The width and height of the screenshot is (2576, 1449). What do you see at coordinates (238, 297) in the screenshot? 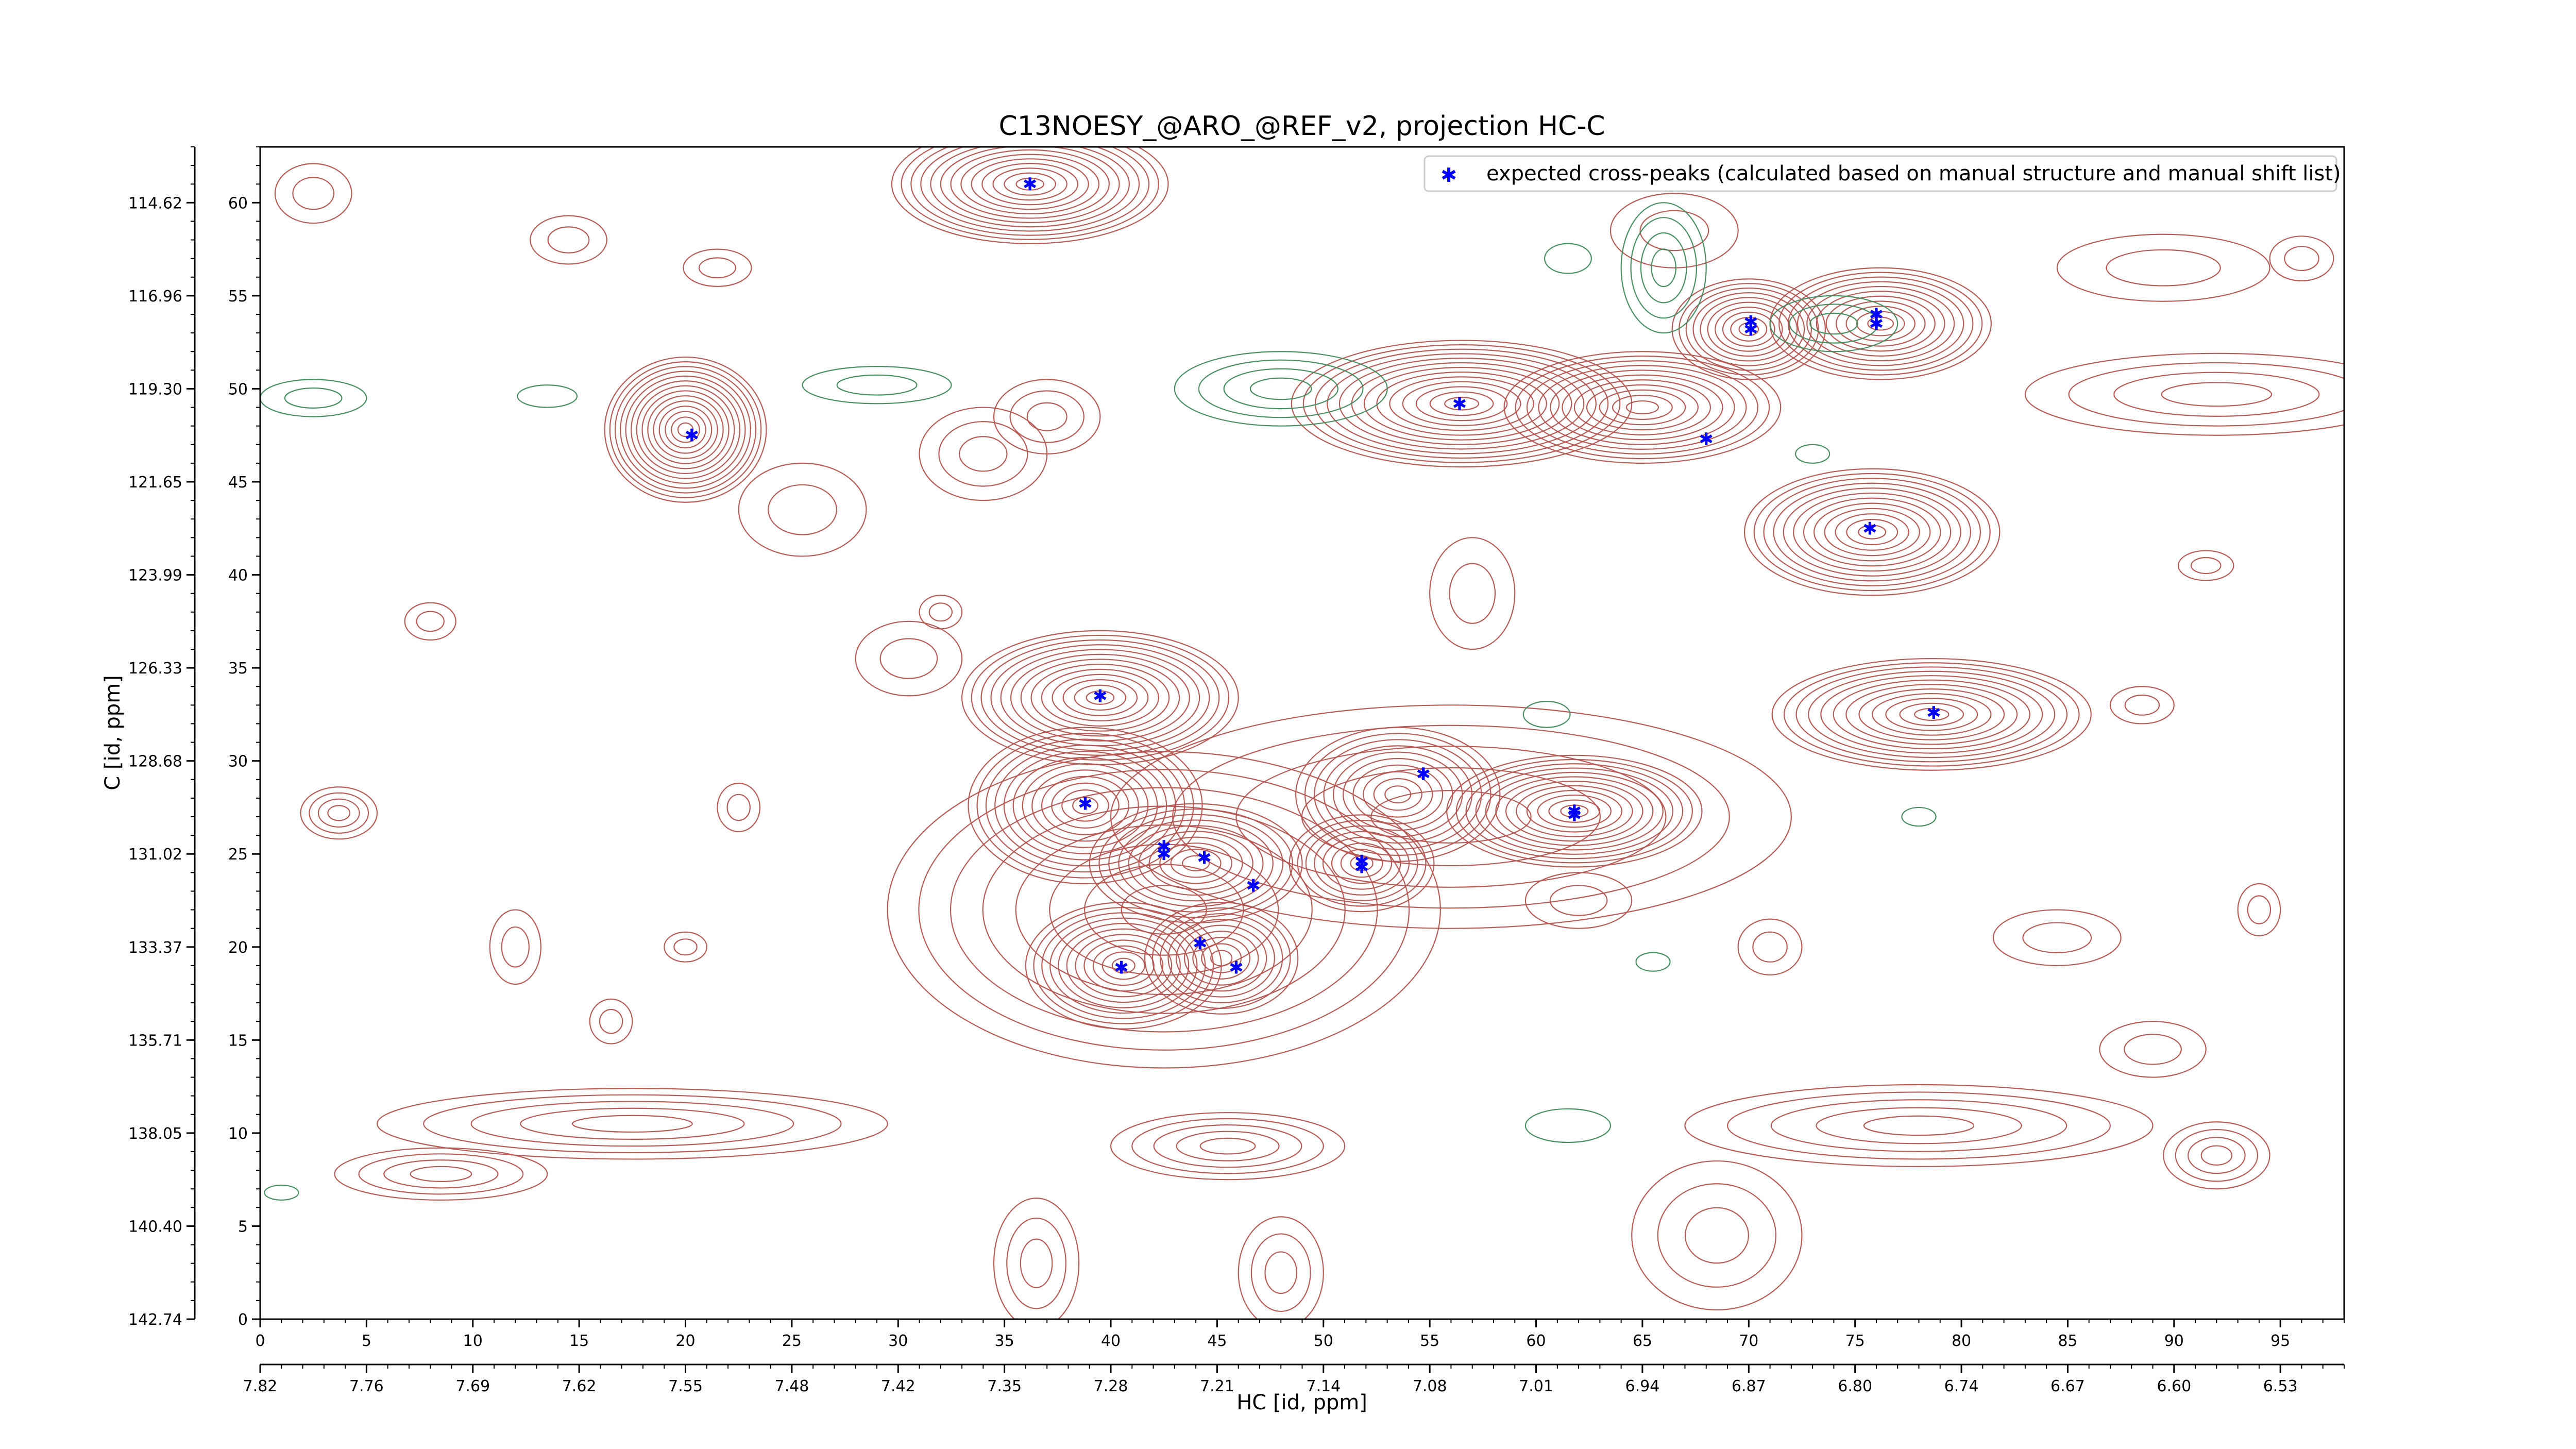
I see `y-tick-label: 55` at bounding box center [238, 297].